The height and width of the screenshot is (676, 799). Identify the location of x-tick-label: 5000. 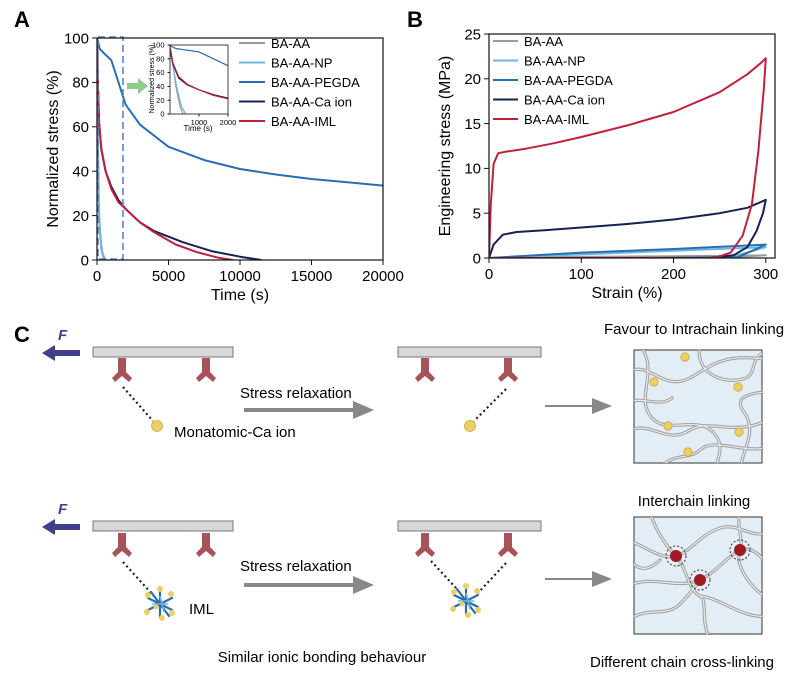
(168, 276).